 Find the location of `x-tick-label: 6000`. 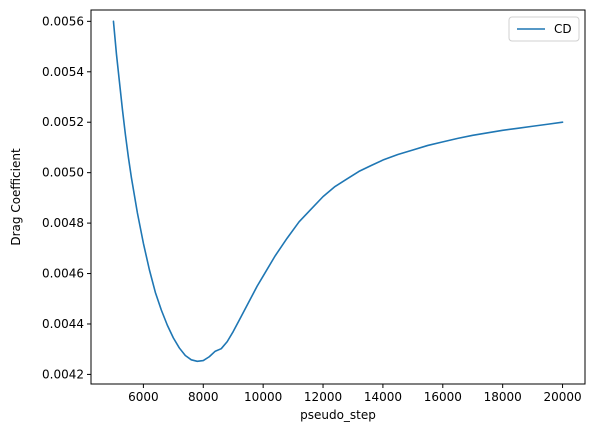

x-tick-label: 6000 is located at coordinates (143, 397).